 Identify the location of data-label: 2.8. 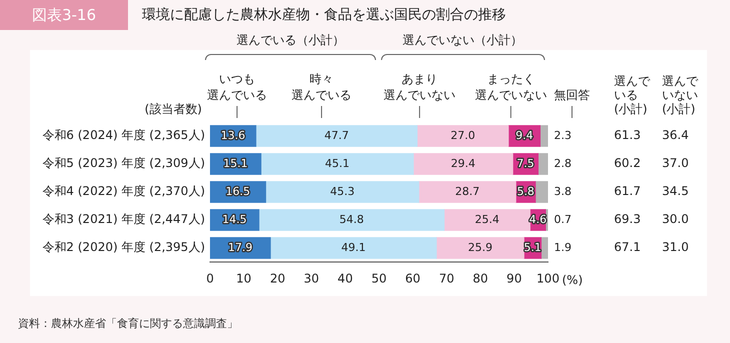
(563, 163).